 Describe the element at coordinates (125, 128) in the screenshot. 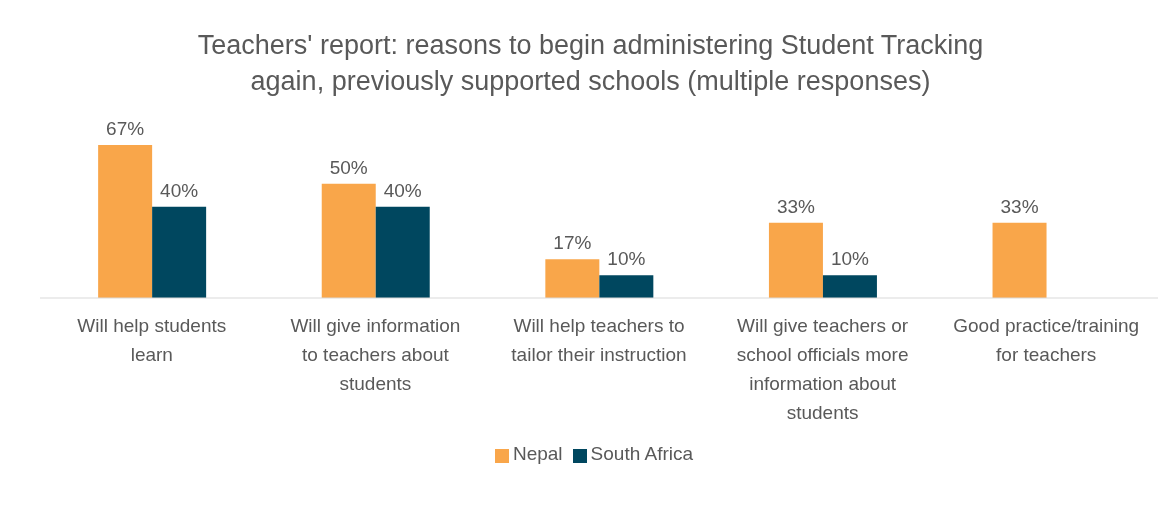

I see `data-label: 67%` at that location.